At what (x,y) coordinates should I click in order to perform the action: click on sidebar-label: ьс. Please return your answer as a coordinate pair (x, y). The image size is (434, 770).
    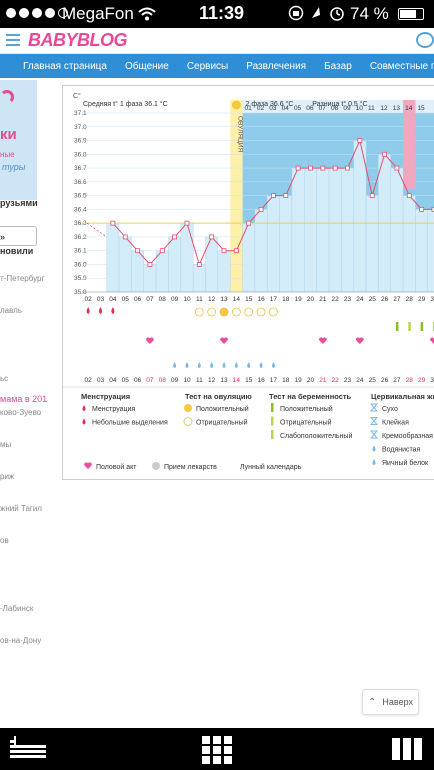
    Looking at the image, I should click on (4, 378).